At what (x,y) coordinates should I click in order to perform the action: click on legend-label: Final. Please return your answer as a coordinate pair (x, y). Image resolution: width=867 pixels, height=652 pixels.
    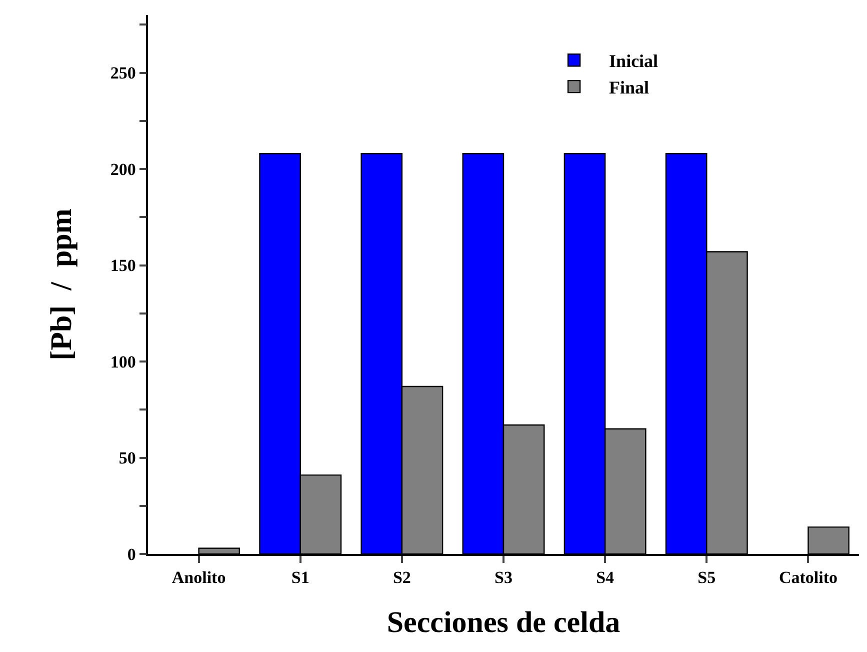
    Looking at the image, I should click on (629, 88).